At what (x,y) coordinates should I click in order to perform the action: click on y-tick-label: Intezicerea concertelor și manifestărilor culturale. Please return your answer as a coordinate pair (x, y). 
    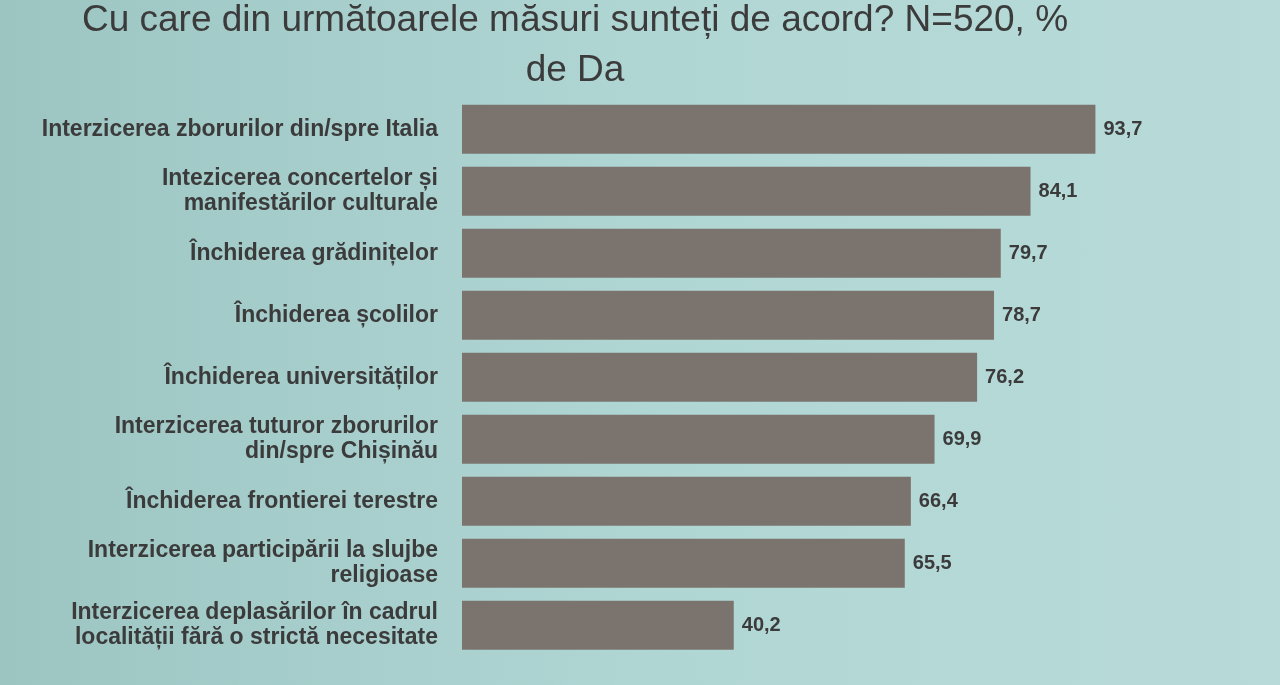
    Looking at the image, I should click on (299, 190).